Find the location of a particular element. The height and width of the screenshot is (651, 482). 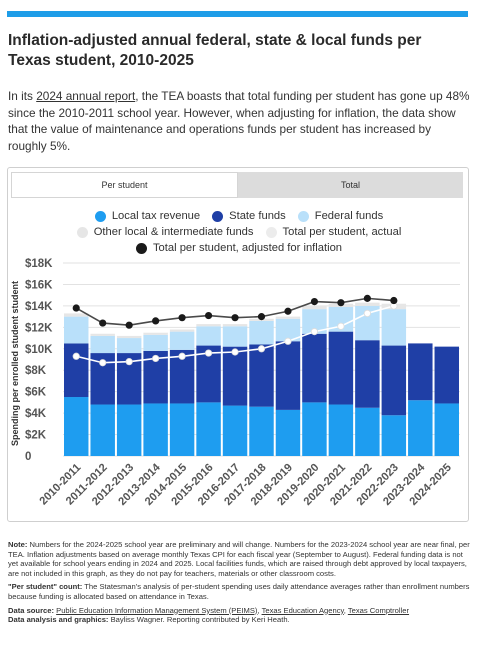

legend-label-state: State funds is located at coordinates (257, 216).